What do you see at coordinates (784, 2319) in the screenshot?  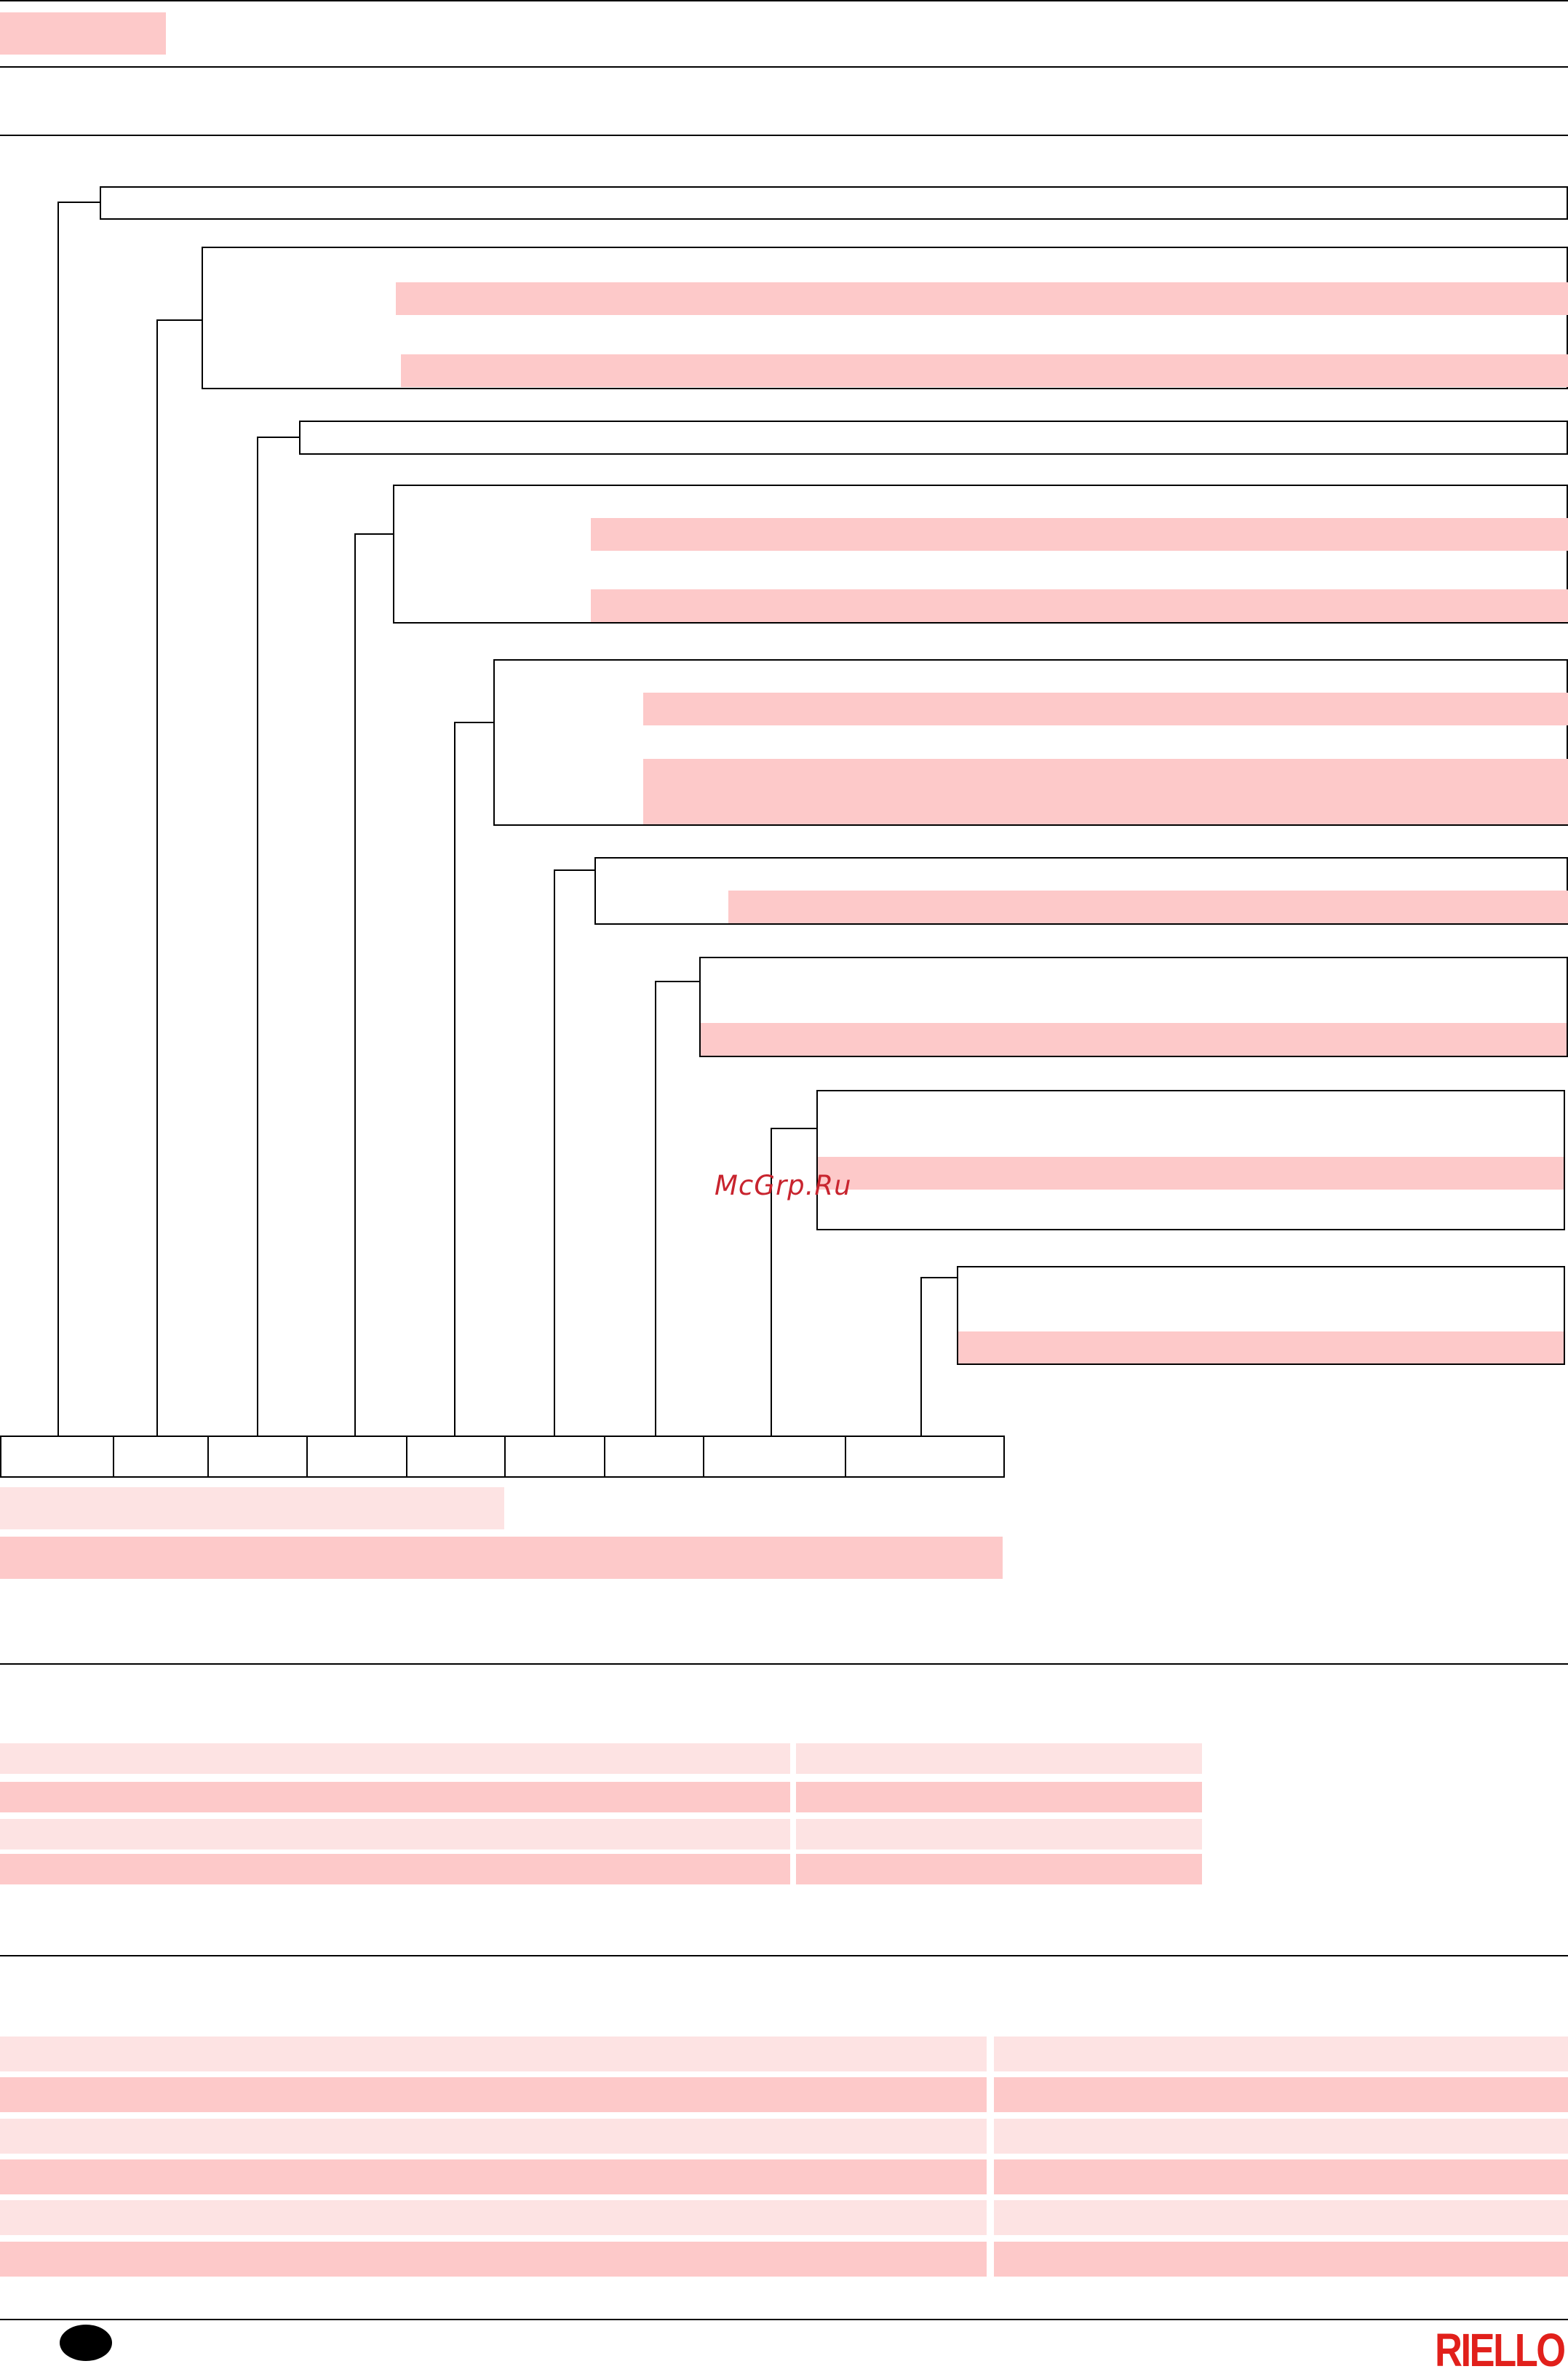 I see `footer-rule` at bounding box center [784, 2319].